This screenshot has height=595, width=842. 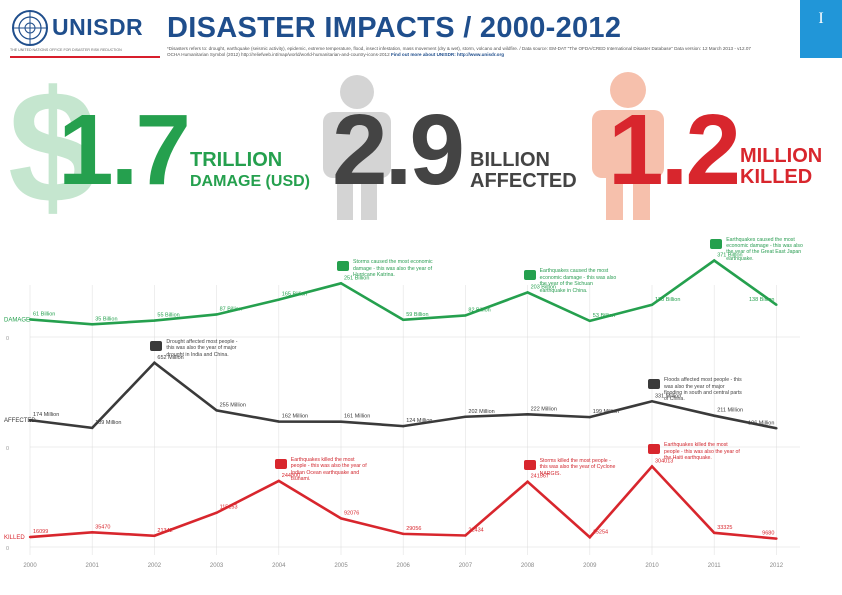 What do you see at coordinates (528, 566) in the screenshot?
I see `x-tick-label: 2008` at bounding box center [528, 566].